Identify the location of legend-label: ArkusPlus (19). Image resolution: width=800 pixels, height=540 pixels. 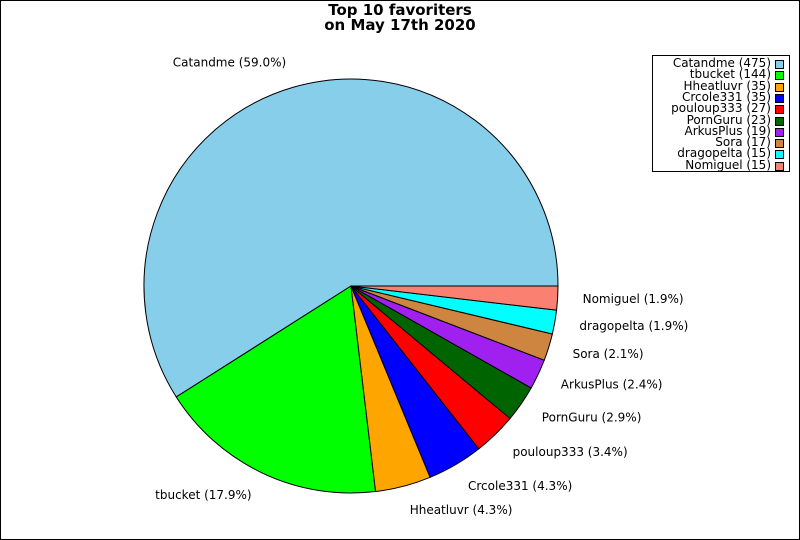
(727, 130).